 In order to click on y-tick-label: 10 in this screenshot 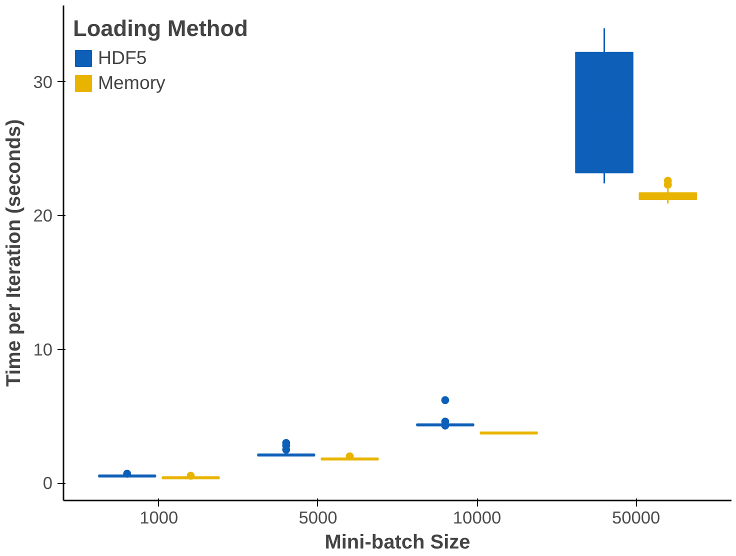, I will do `click(43, 349)`.